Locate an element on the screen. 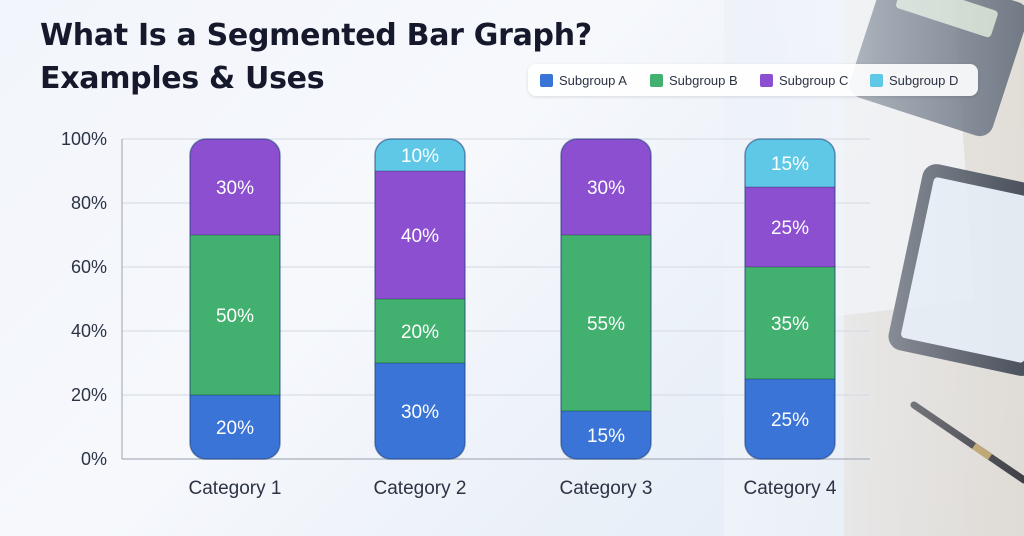  legend-item-subgroup-a: Subgroup A is located at coordinates (583, 80).